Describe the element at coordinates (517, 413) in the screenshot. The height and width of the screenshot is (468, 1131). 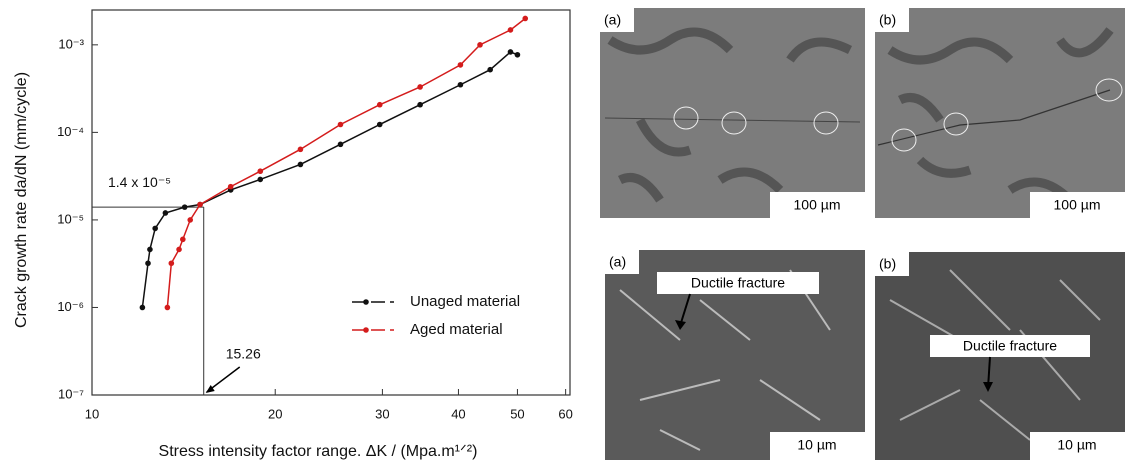
I see `x-tick-label: 50` at that location.